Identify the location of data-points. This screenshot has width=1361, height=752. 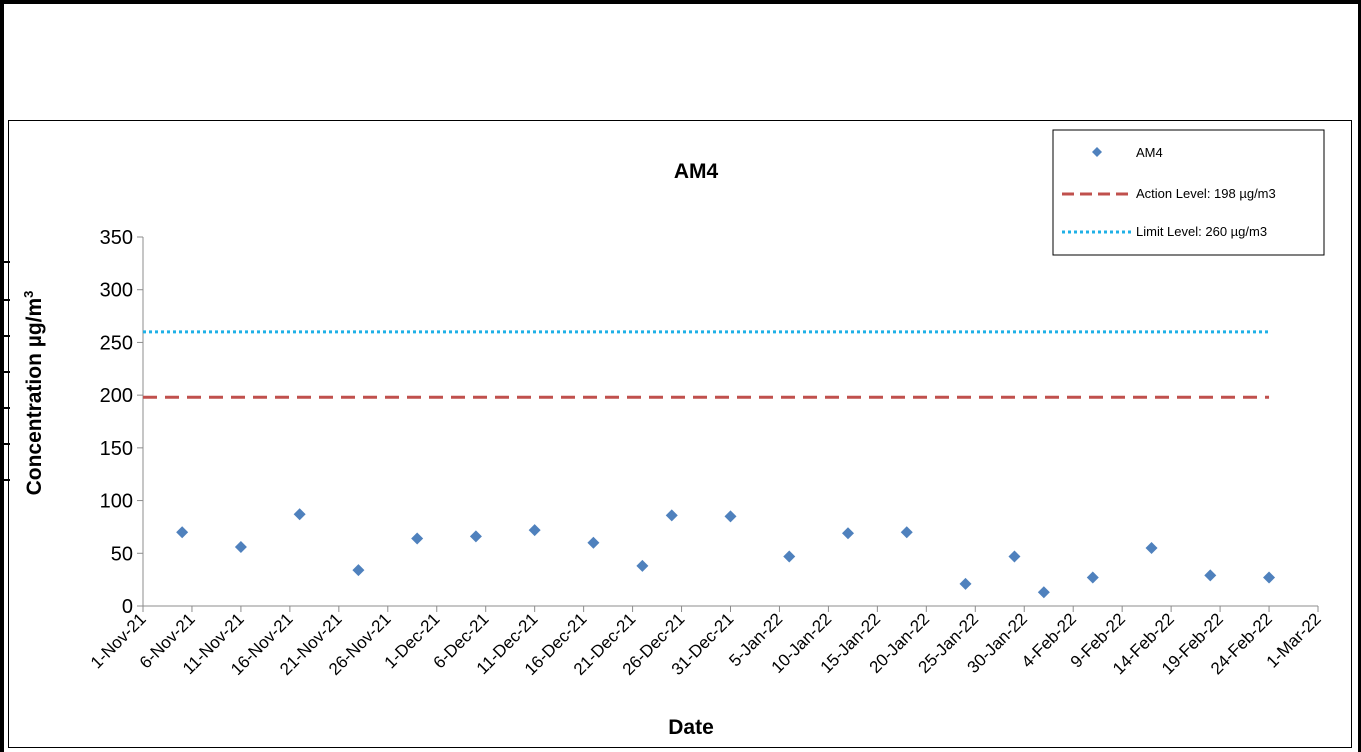
(726, 553).